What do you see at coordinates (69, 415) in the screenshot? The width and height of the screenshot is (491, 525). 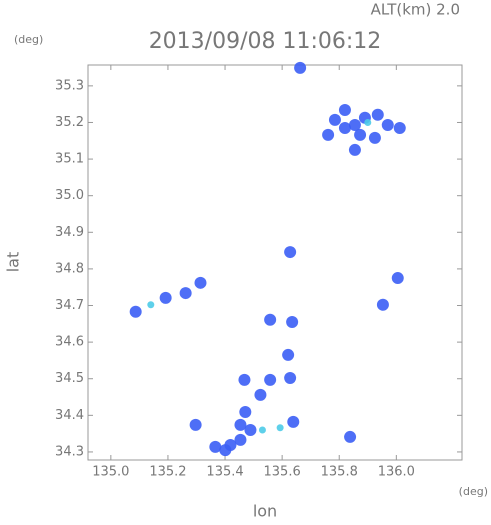 I see `y-tick-label: 34.4` at bounding box center [69, 415].